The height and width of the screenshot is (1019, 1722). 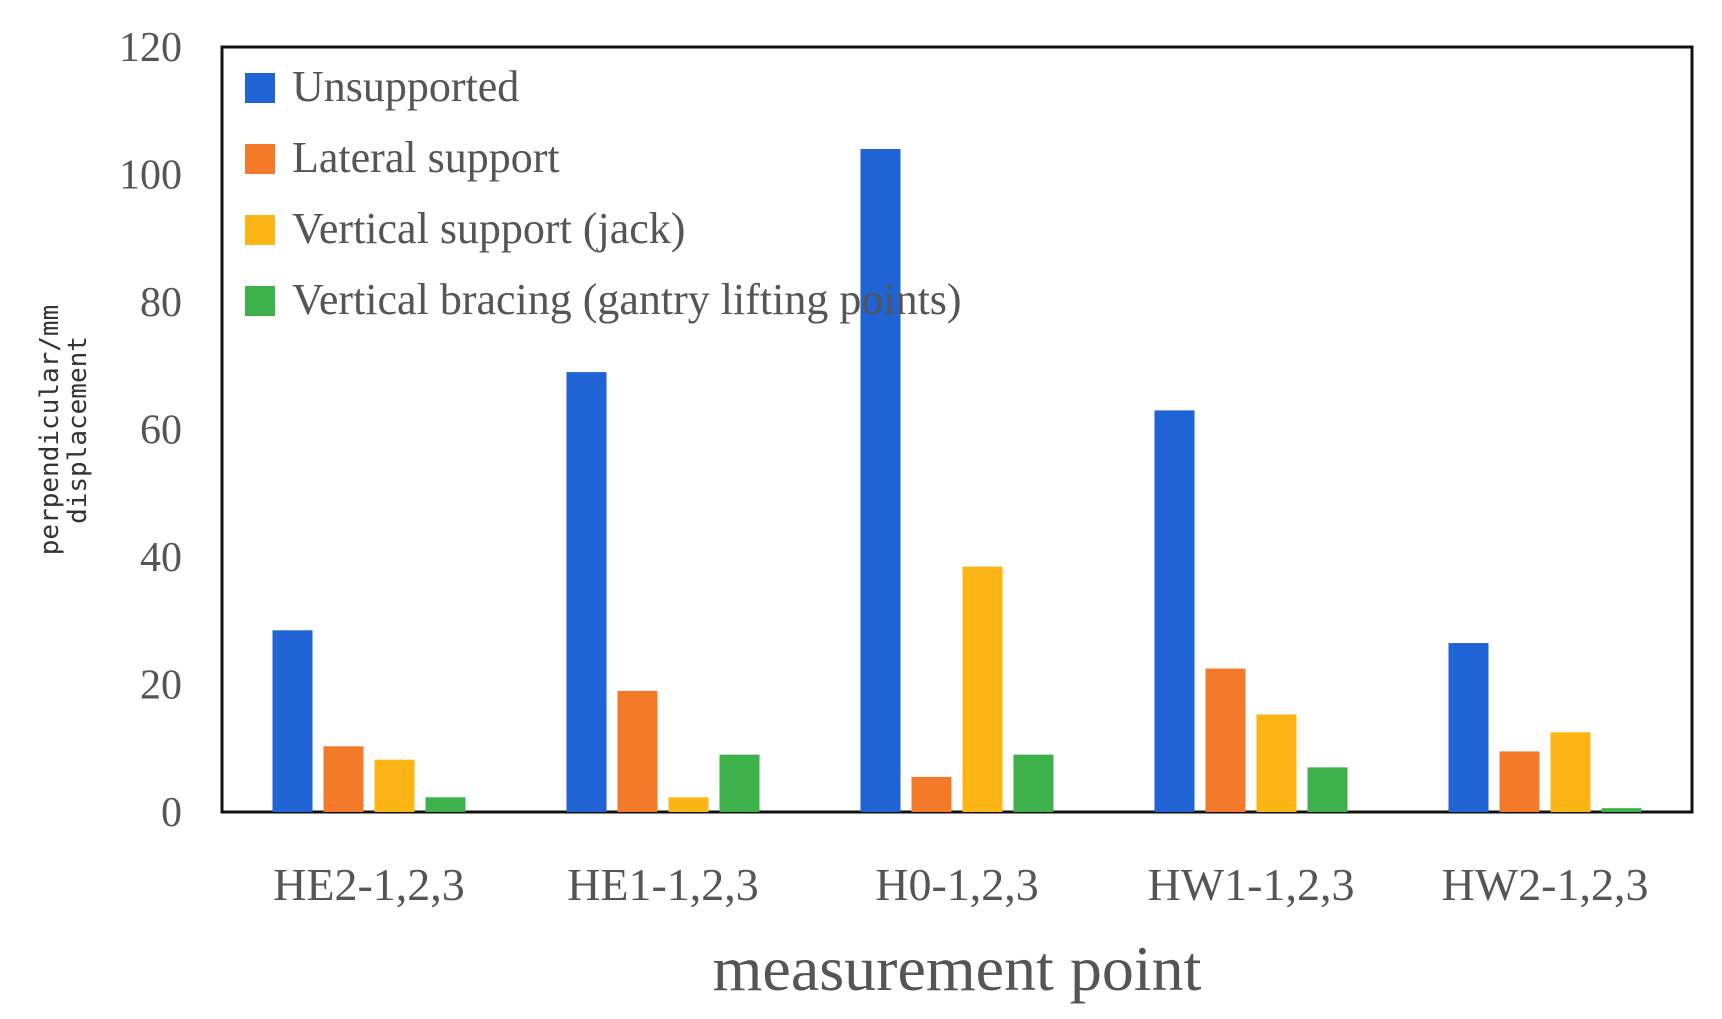 I want to click on y-tick-label: 120, so click(x=150, y=48).